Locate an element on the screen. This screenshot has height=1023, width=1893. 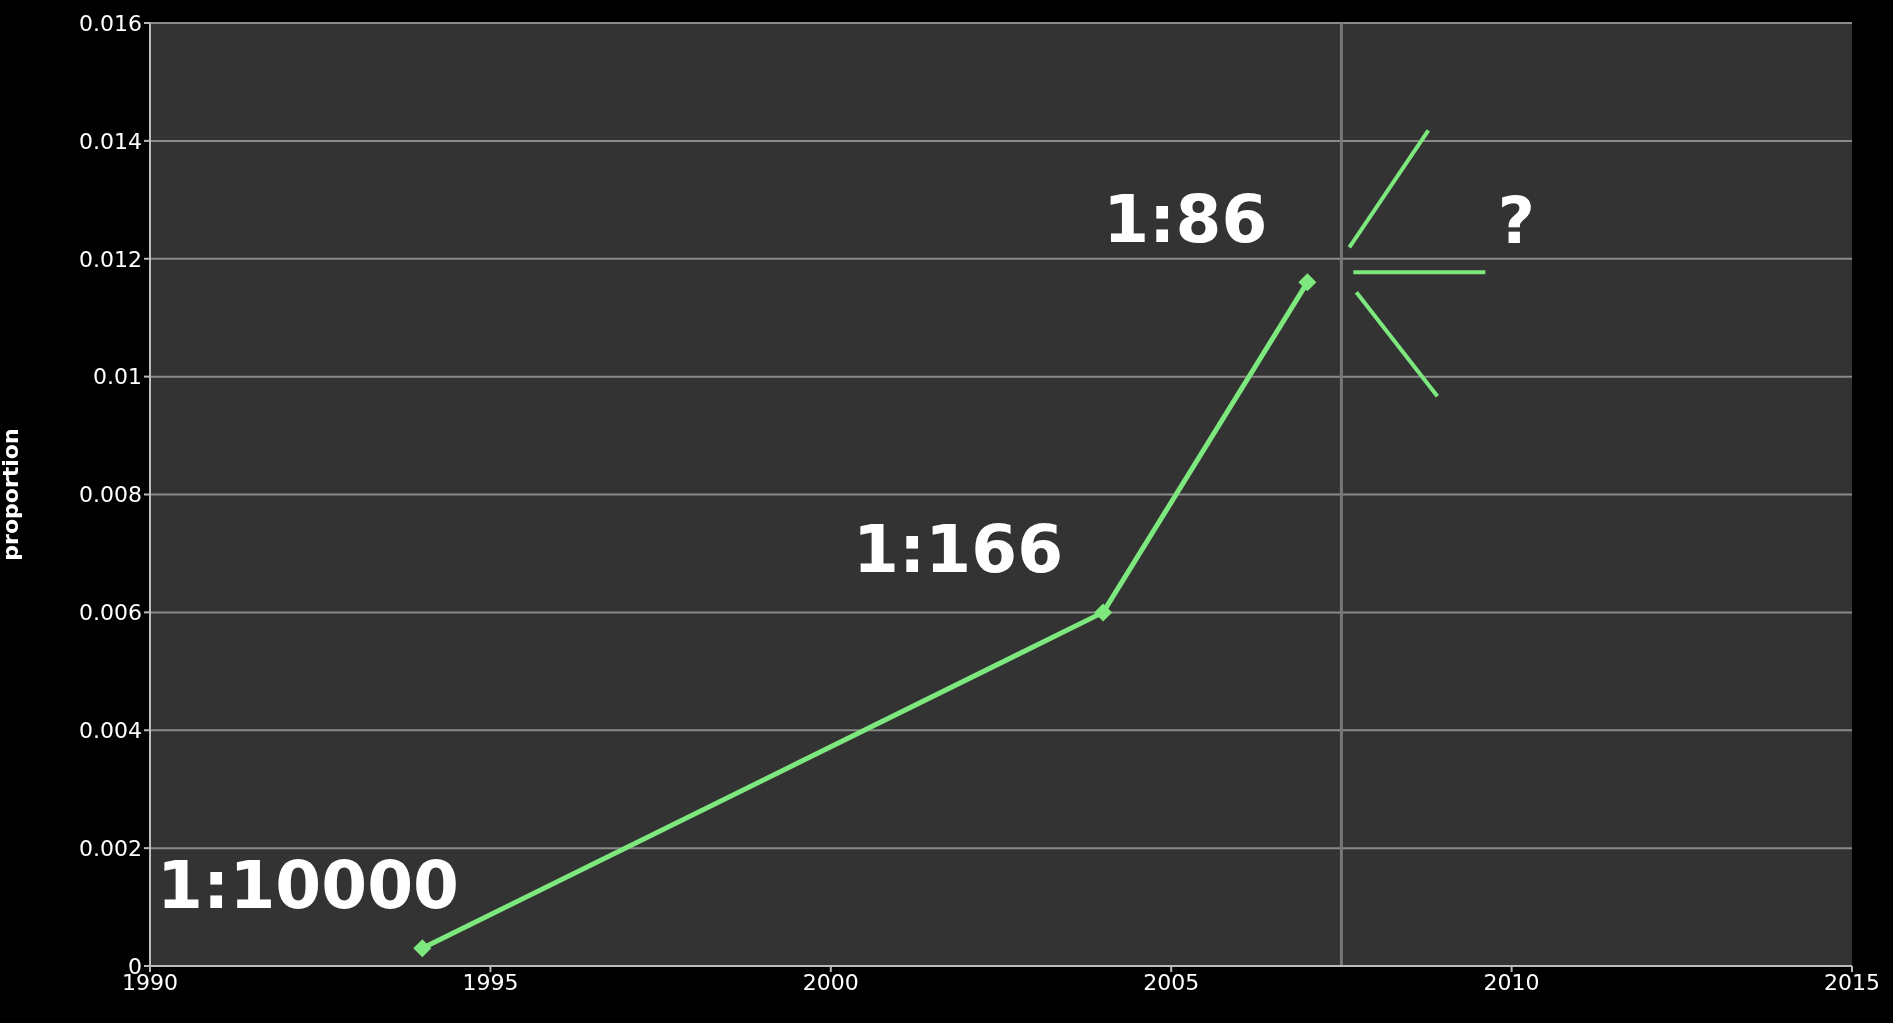
annotation: 1:86 is located at coordinates (1185, 220).